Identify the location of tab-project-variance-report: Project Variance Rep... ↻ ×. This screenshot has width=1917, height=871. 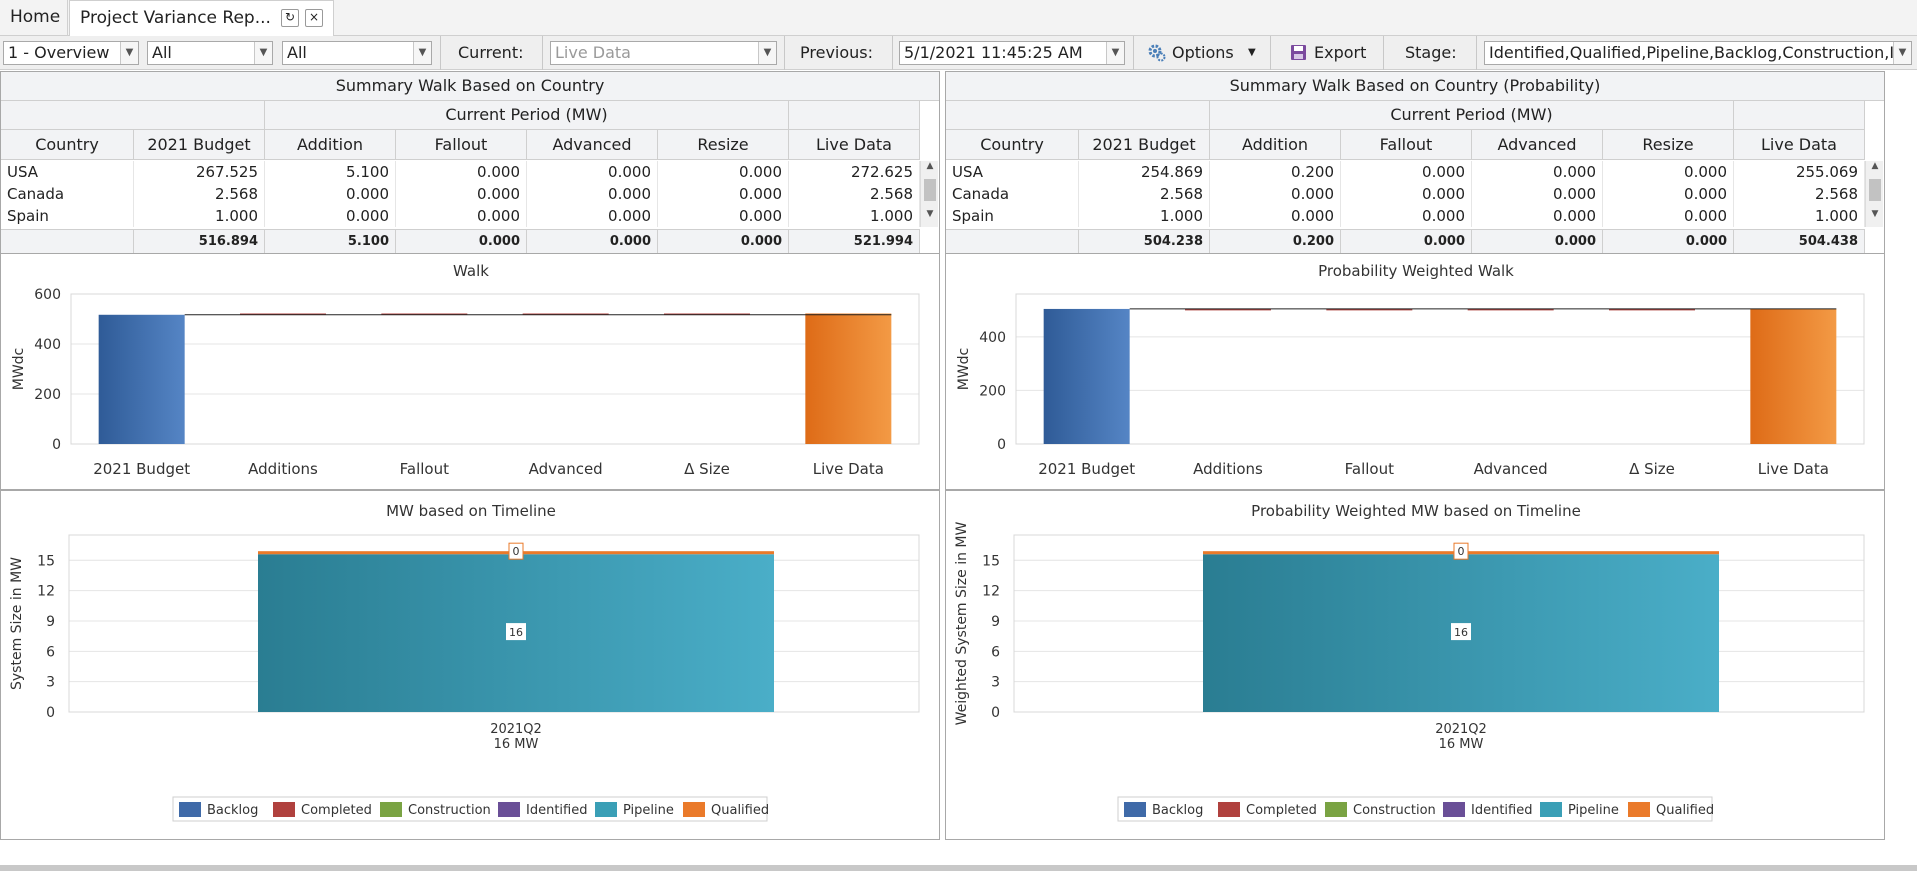
(201, 18).